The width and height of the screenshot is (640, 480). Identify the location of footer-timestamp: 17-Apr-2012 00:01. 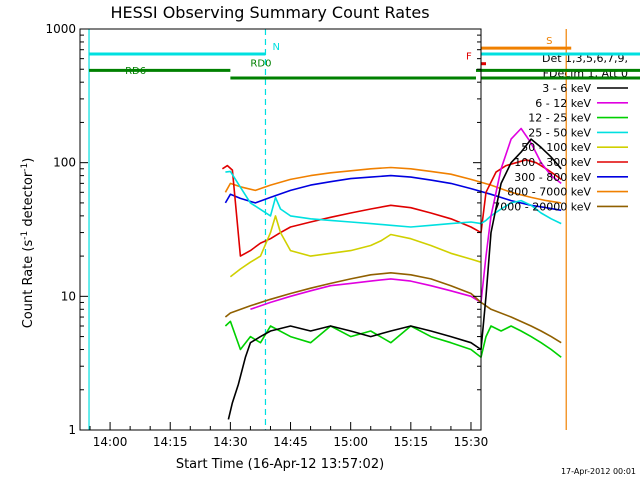
(598, 471).